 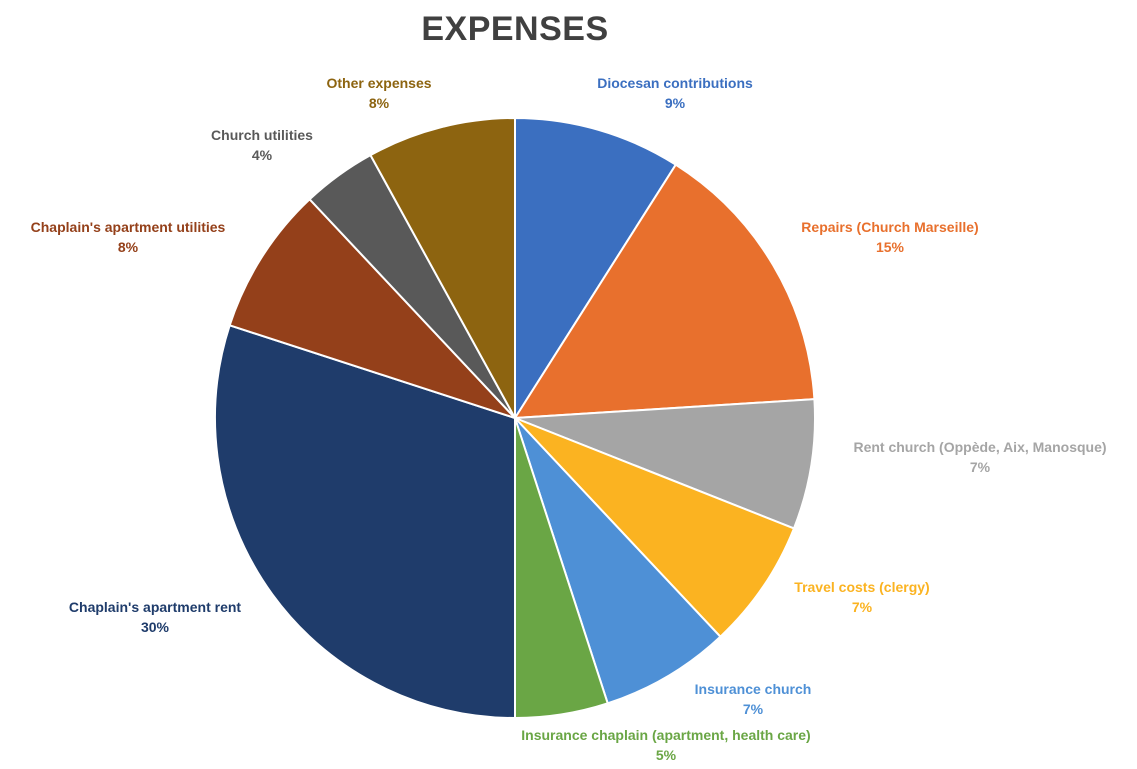 What do you see at coordinates (379, 103) in the screenshot?
I see `slice-percent-other-expenses: 8%` at bounding box center [379, 103].